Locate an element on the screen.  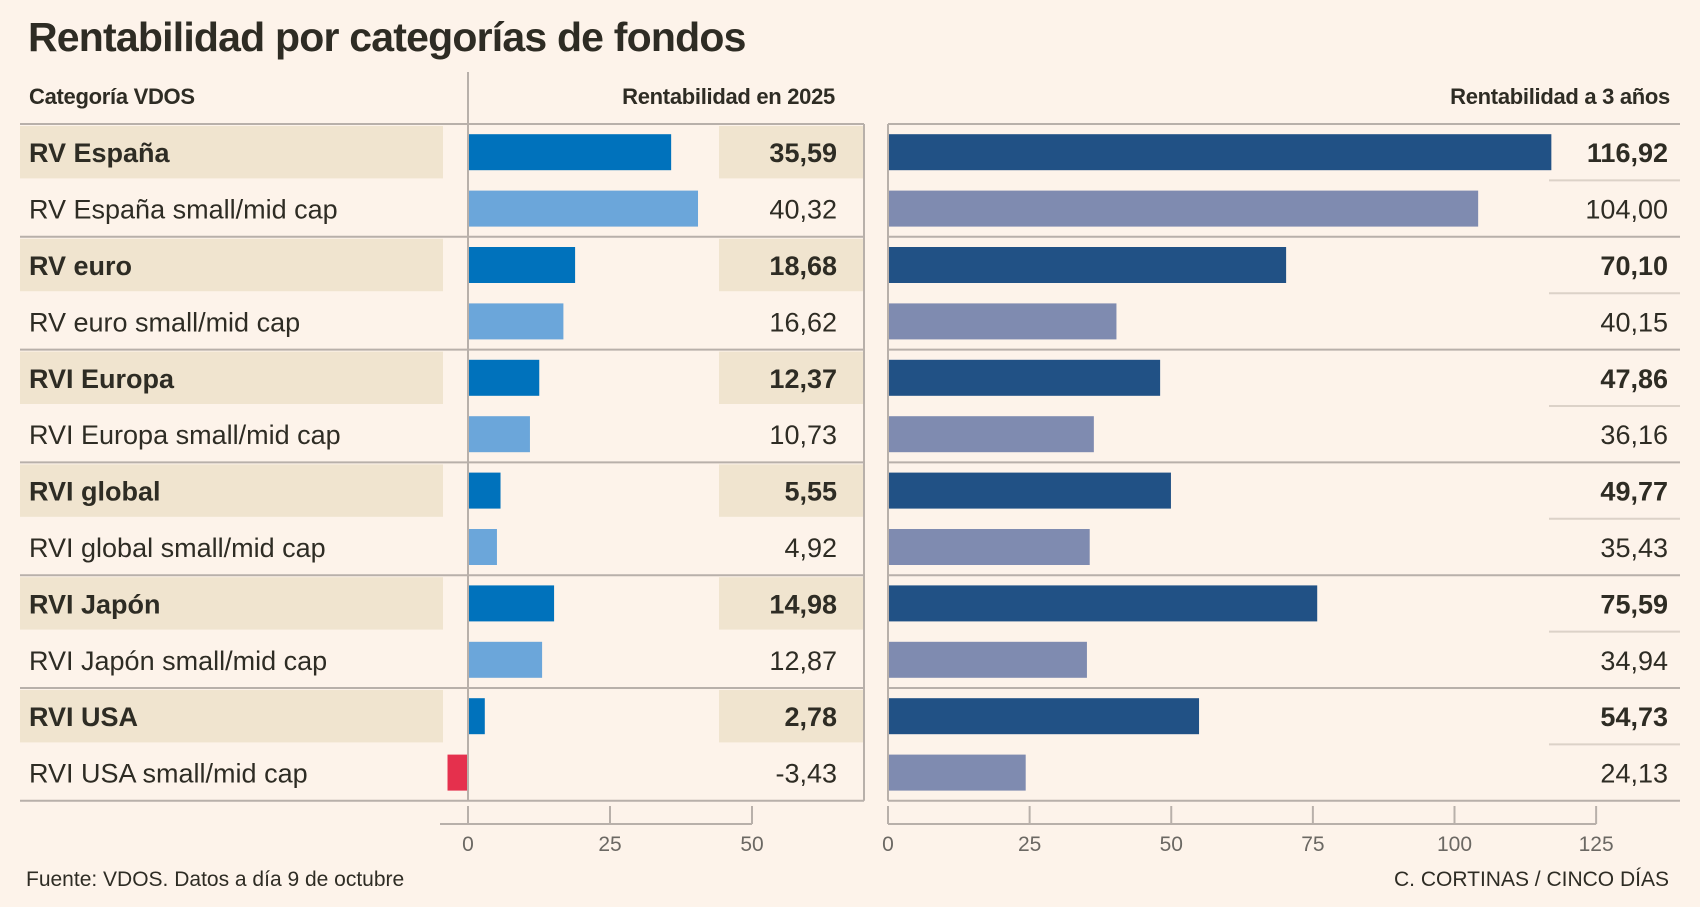
tick-label-three-years: 25 is located at coordinates (1029, 844).